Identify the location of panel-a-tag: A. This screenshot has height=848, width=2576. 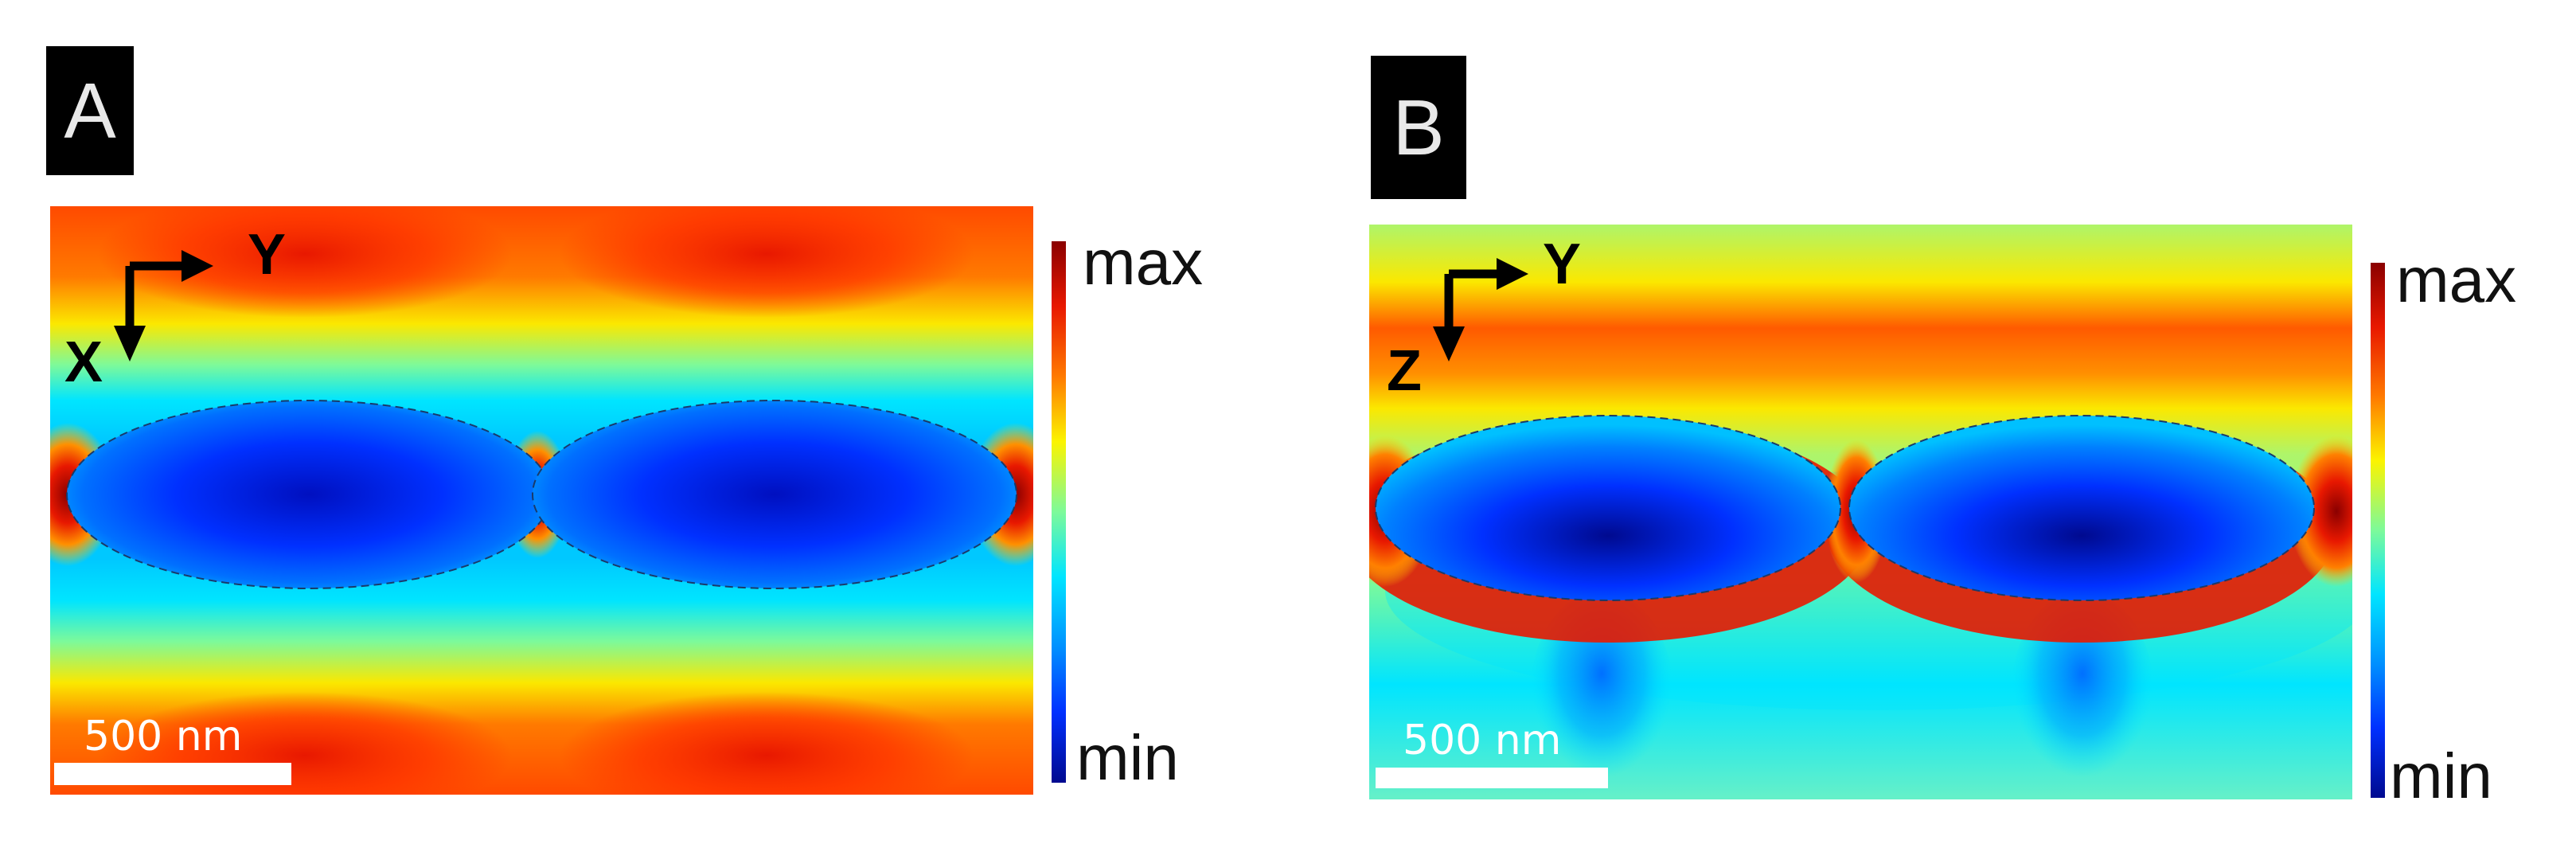
(90, 110).